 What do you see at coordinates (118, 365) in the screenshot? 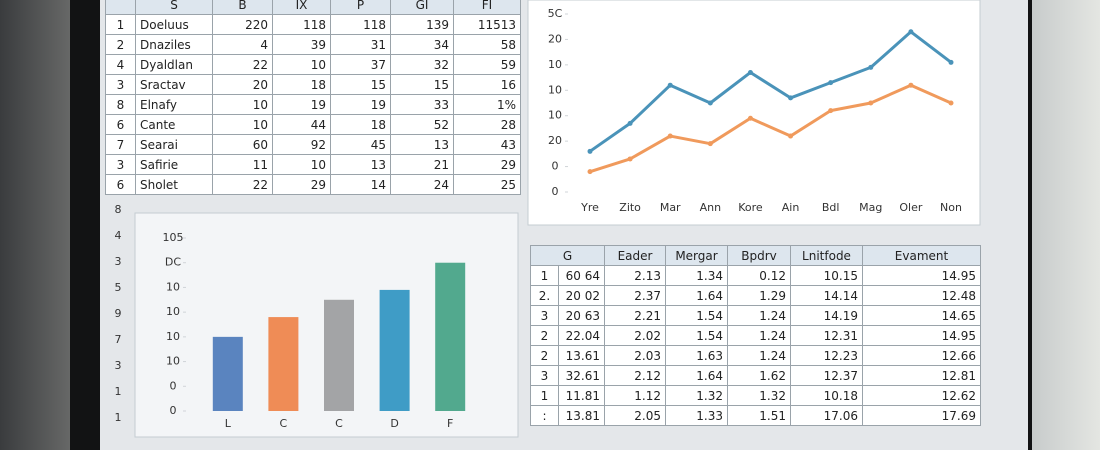
I see `margin-row-number: 3` at bounding box center [118, 365].